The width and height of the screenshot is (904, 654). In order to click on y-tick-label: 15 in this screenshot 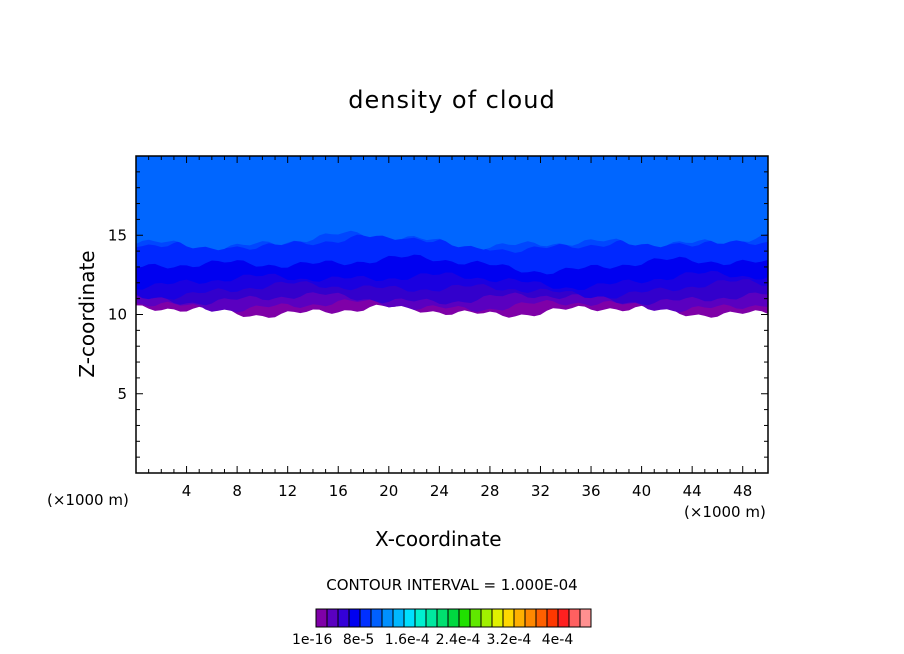, I will do `click(117, 235)`.